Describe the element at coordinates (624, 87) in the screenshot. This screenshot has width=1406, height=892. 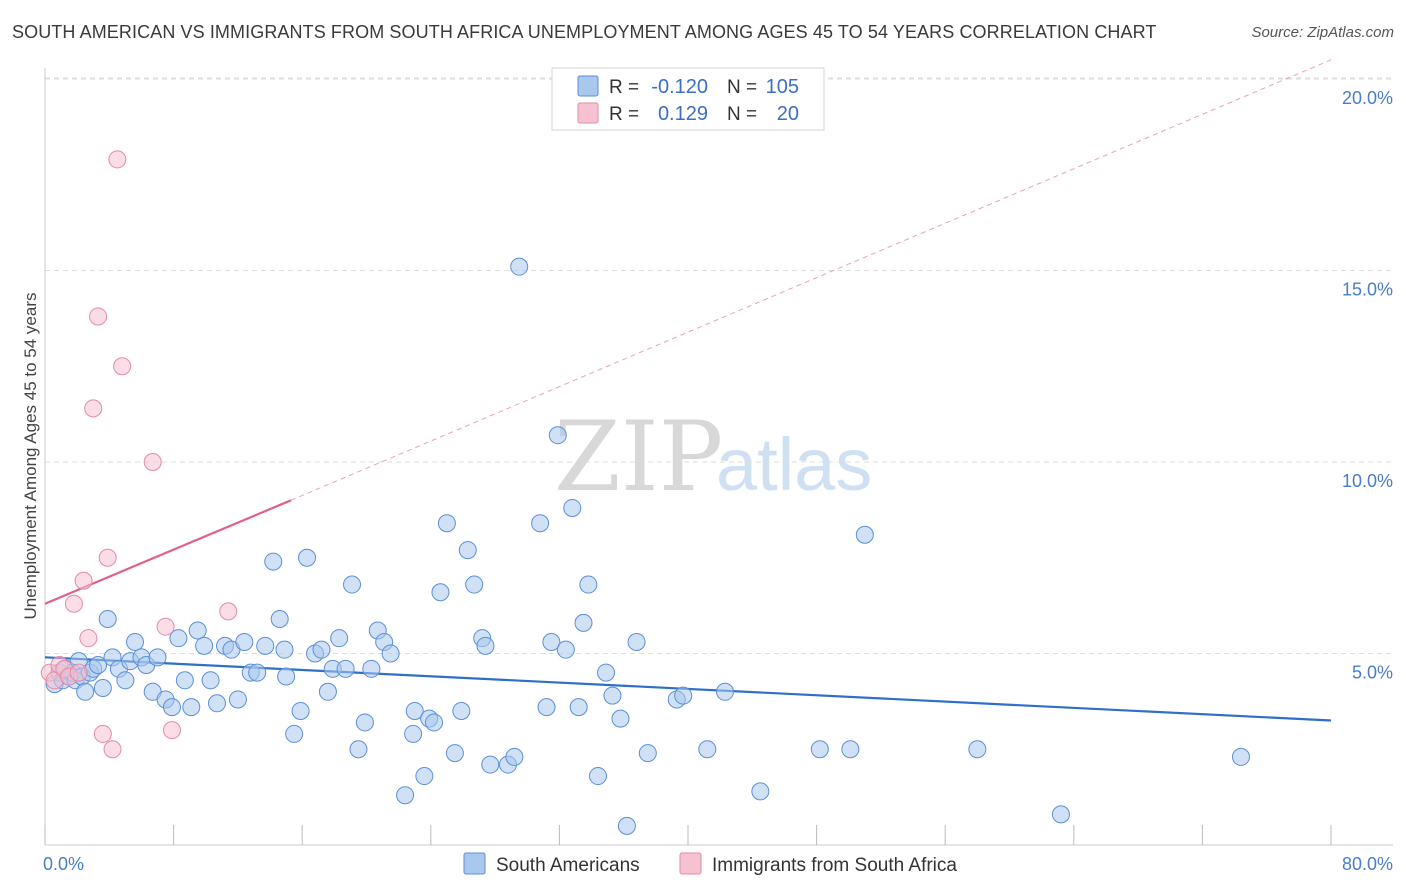
I see `legend-r-label: R =` at that location.